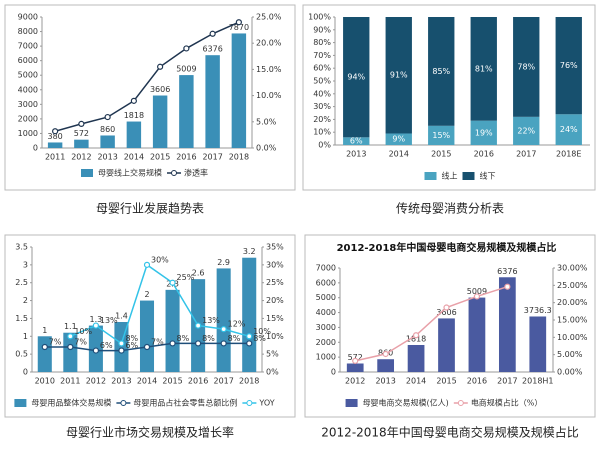  I want to click on y-tick-label: 60%, so click(322, 68).